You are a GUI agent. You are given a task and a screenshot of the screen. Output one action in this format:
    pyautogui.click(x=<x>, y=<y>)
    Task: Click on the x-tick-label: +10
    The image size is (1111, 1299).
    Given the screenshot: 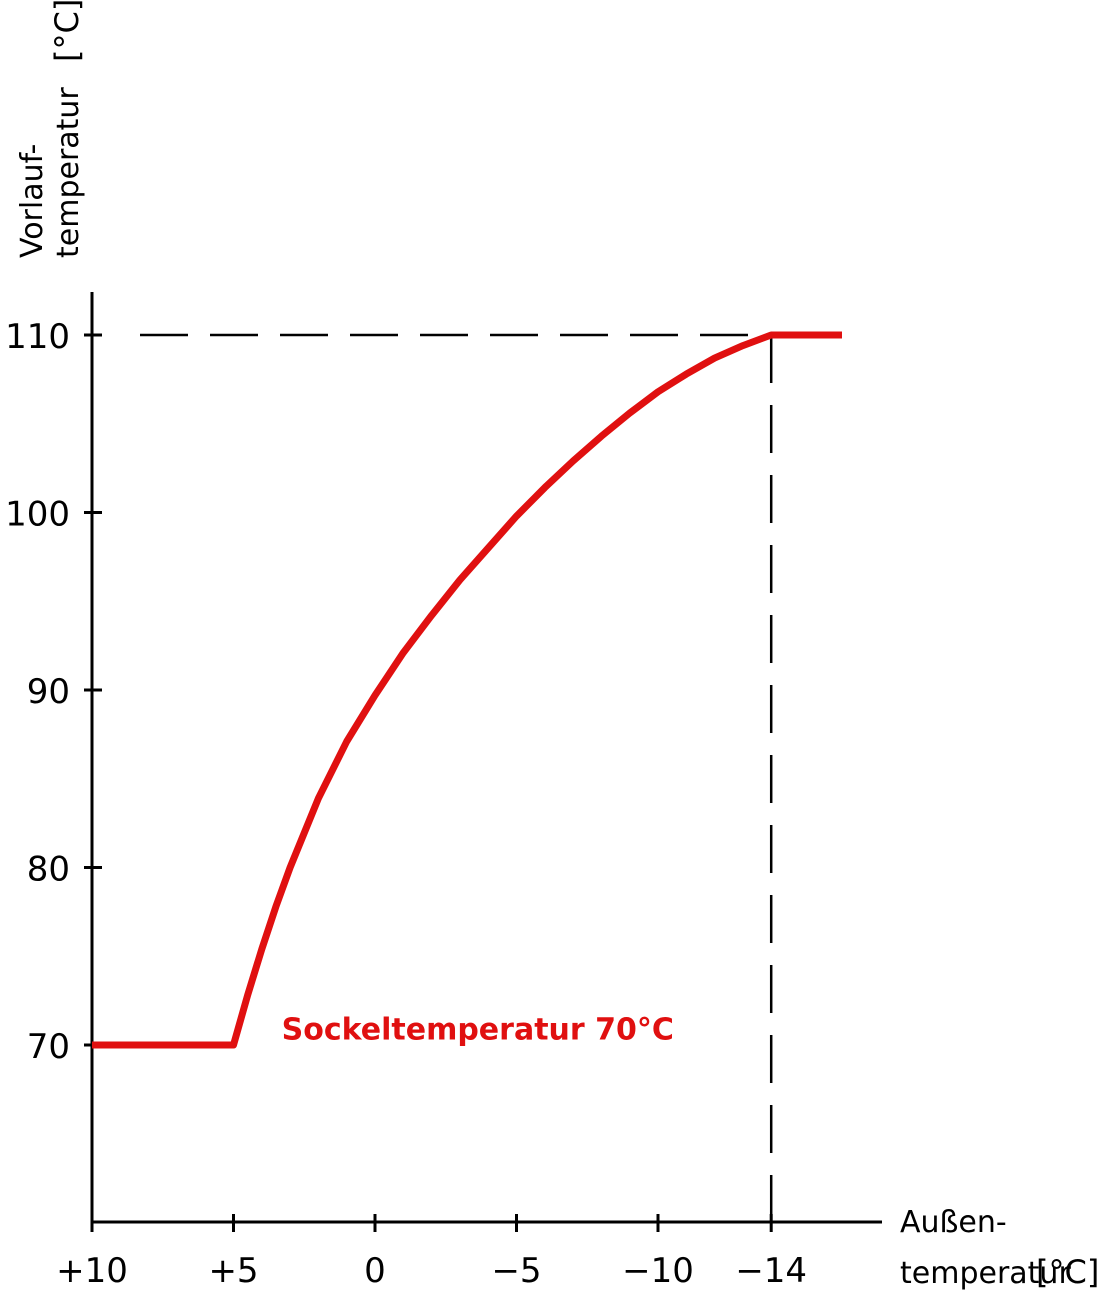 What is the action you would take?
    pyautogui.click(x=92, y=1271)
    